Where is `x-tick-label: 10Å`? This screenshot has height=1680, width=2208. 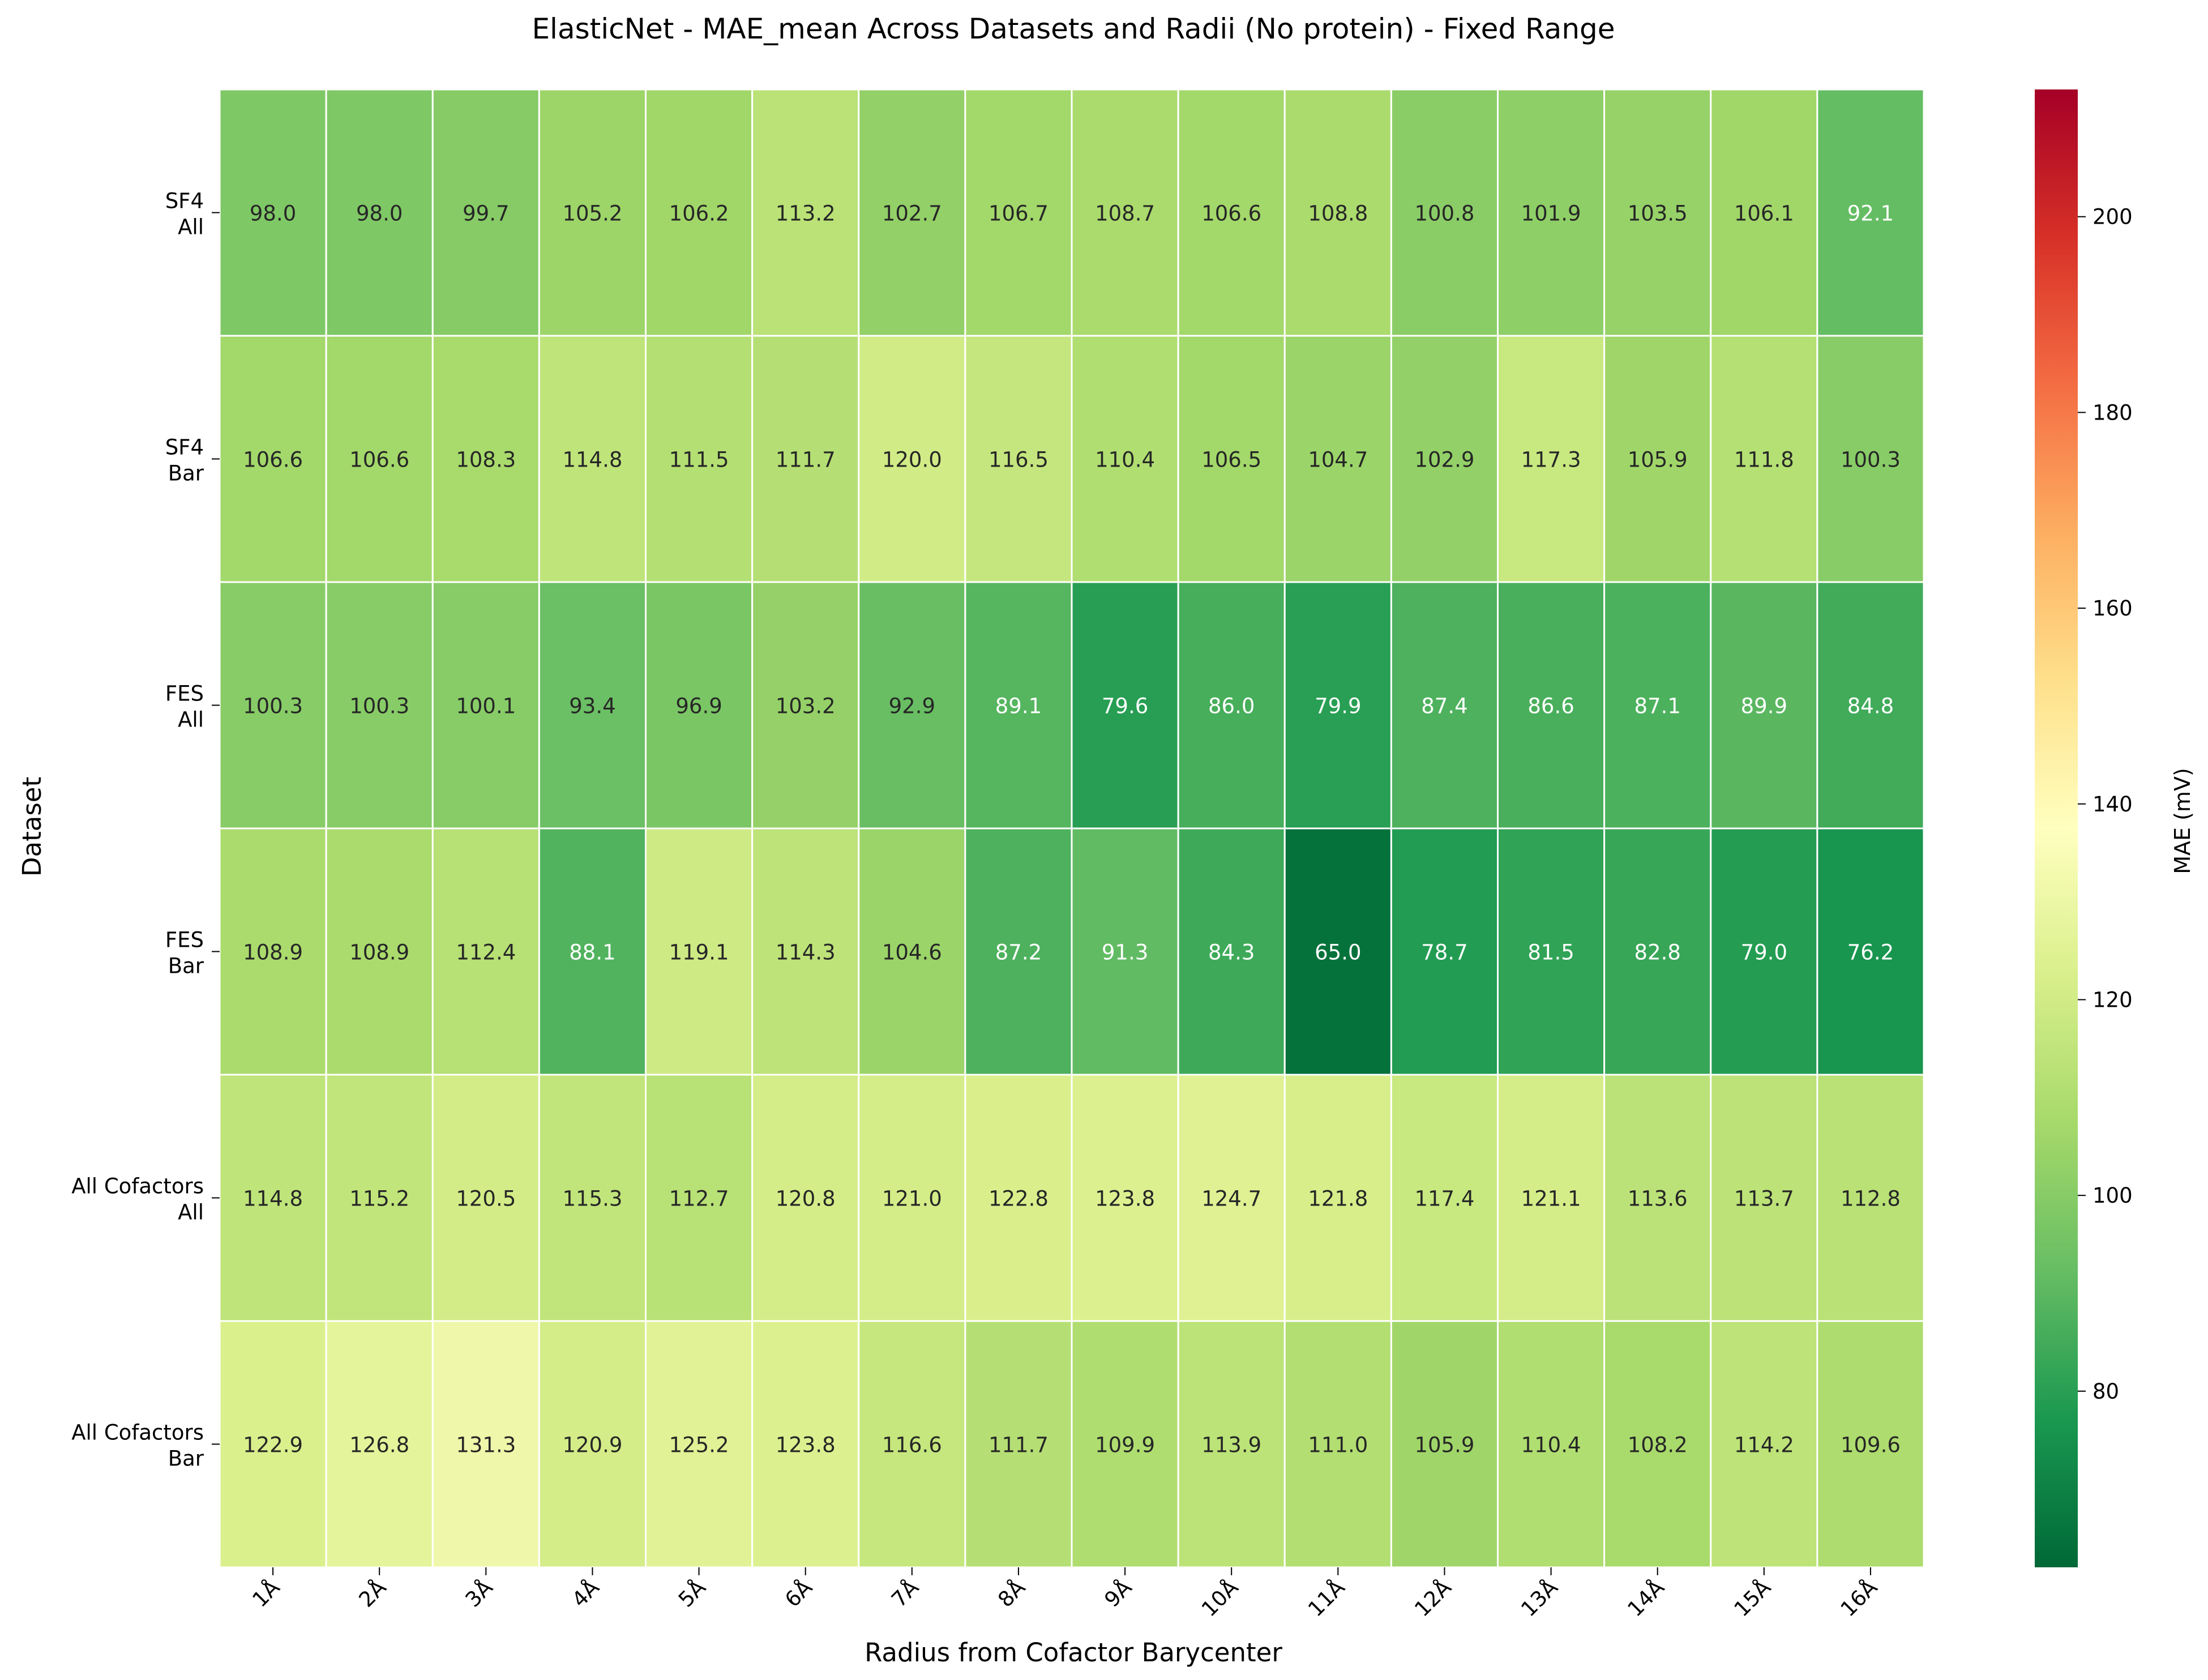 x-tick-label: 10Å is located at coordinates (1219, 1598).